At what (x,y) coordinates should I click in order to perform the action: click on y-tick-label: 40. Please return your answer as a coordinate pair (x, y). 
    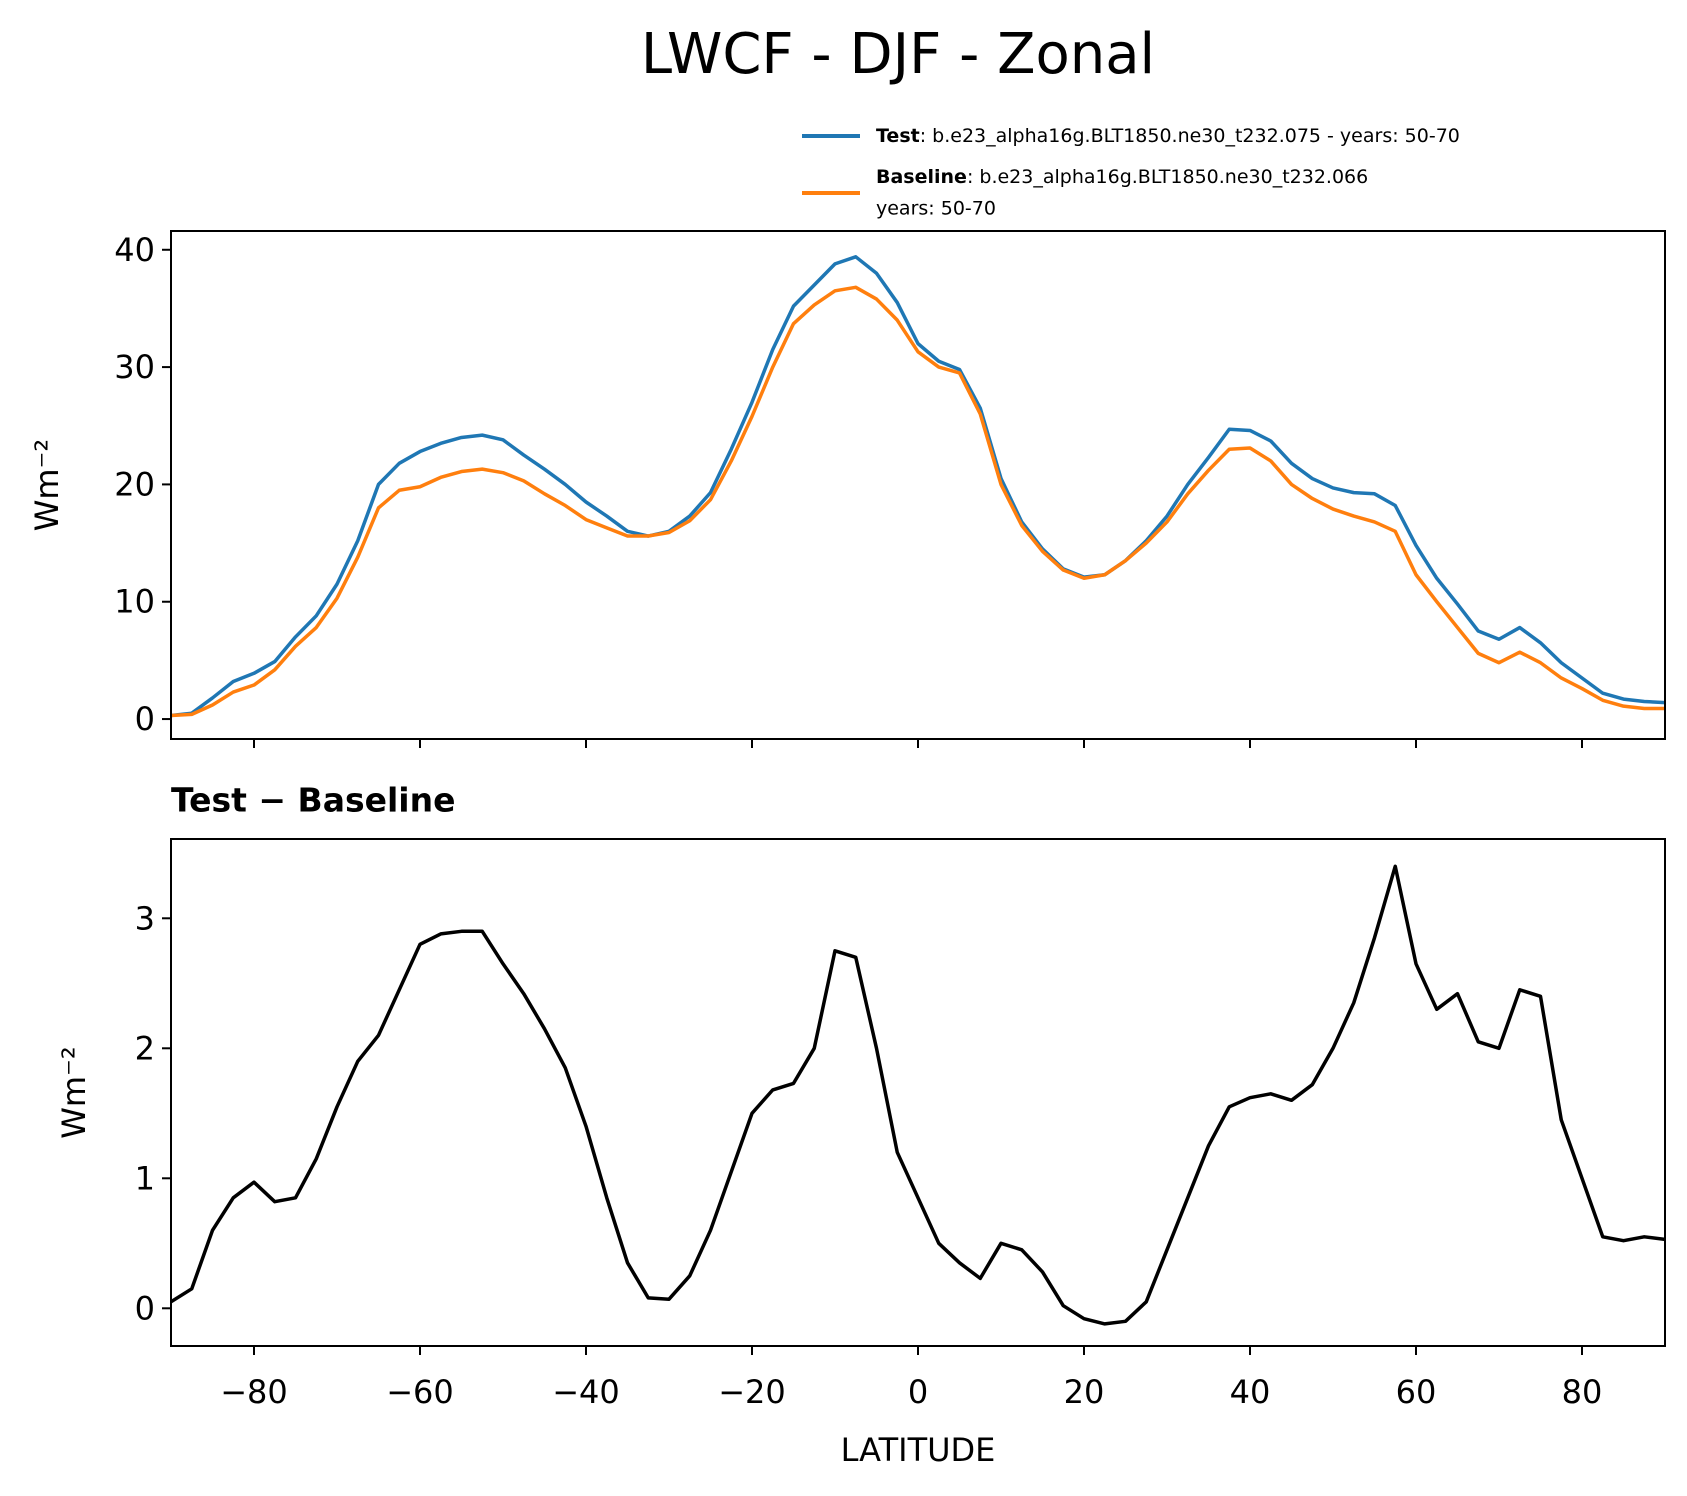
    Looking at the image, I should click on (134, 250).